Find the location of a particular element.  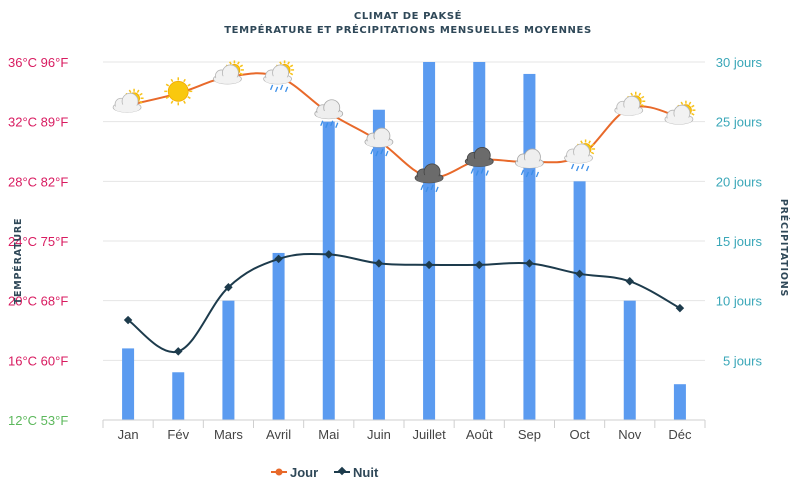

sun-disc is located at coordinates (178, 91).